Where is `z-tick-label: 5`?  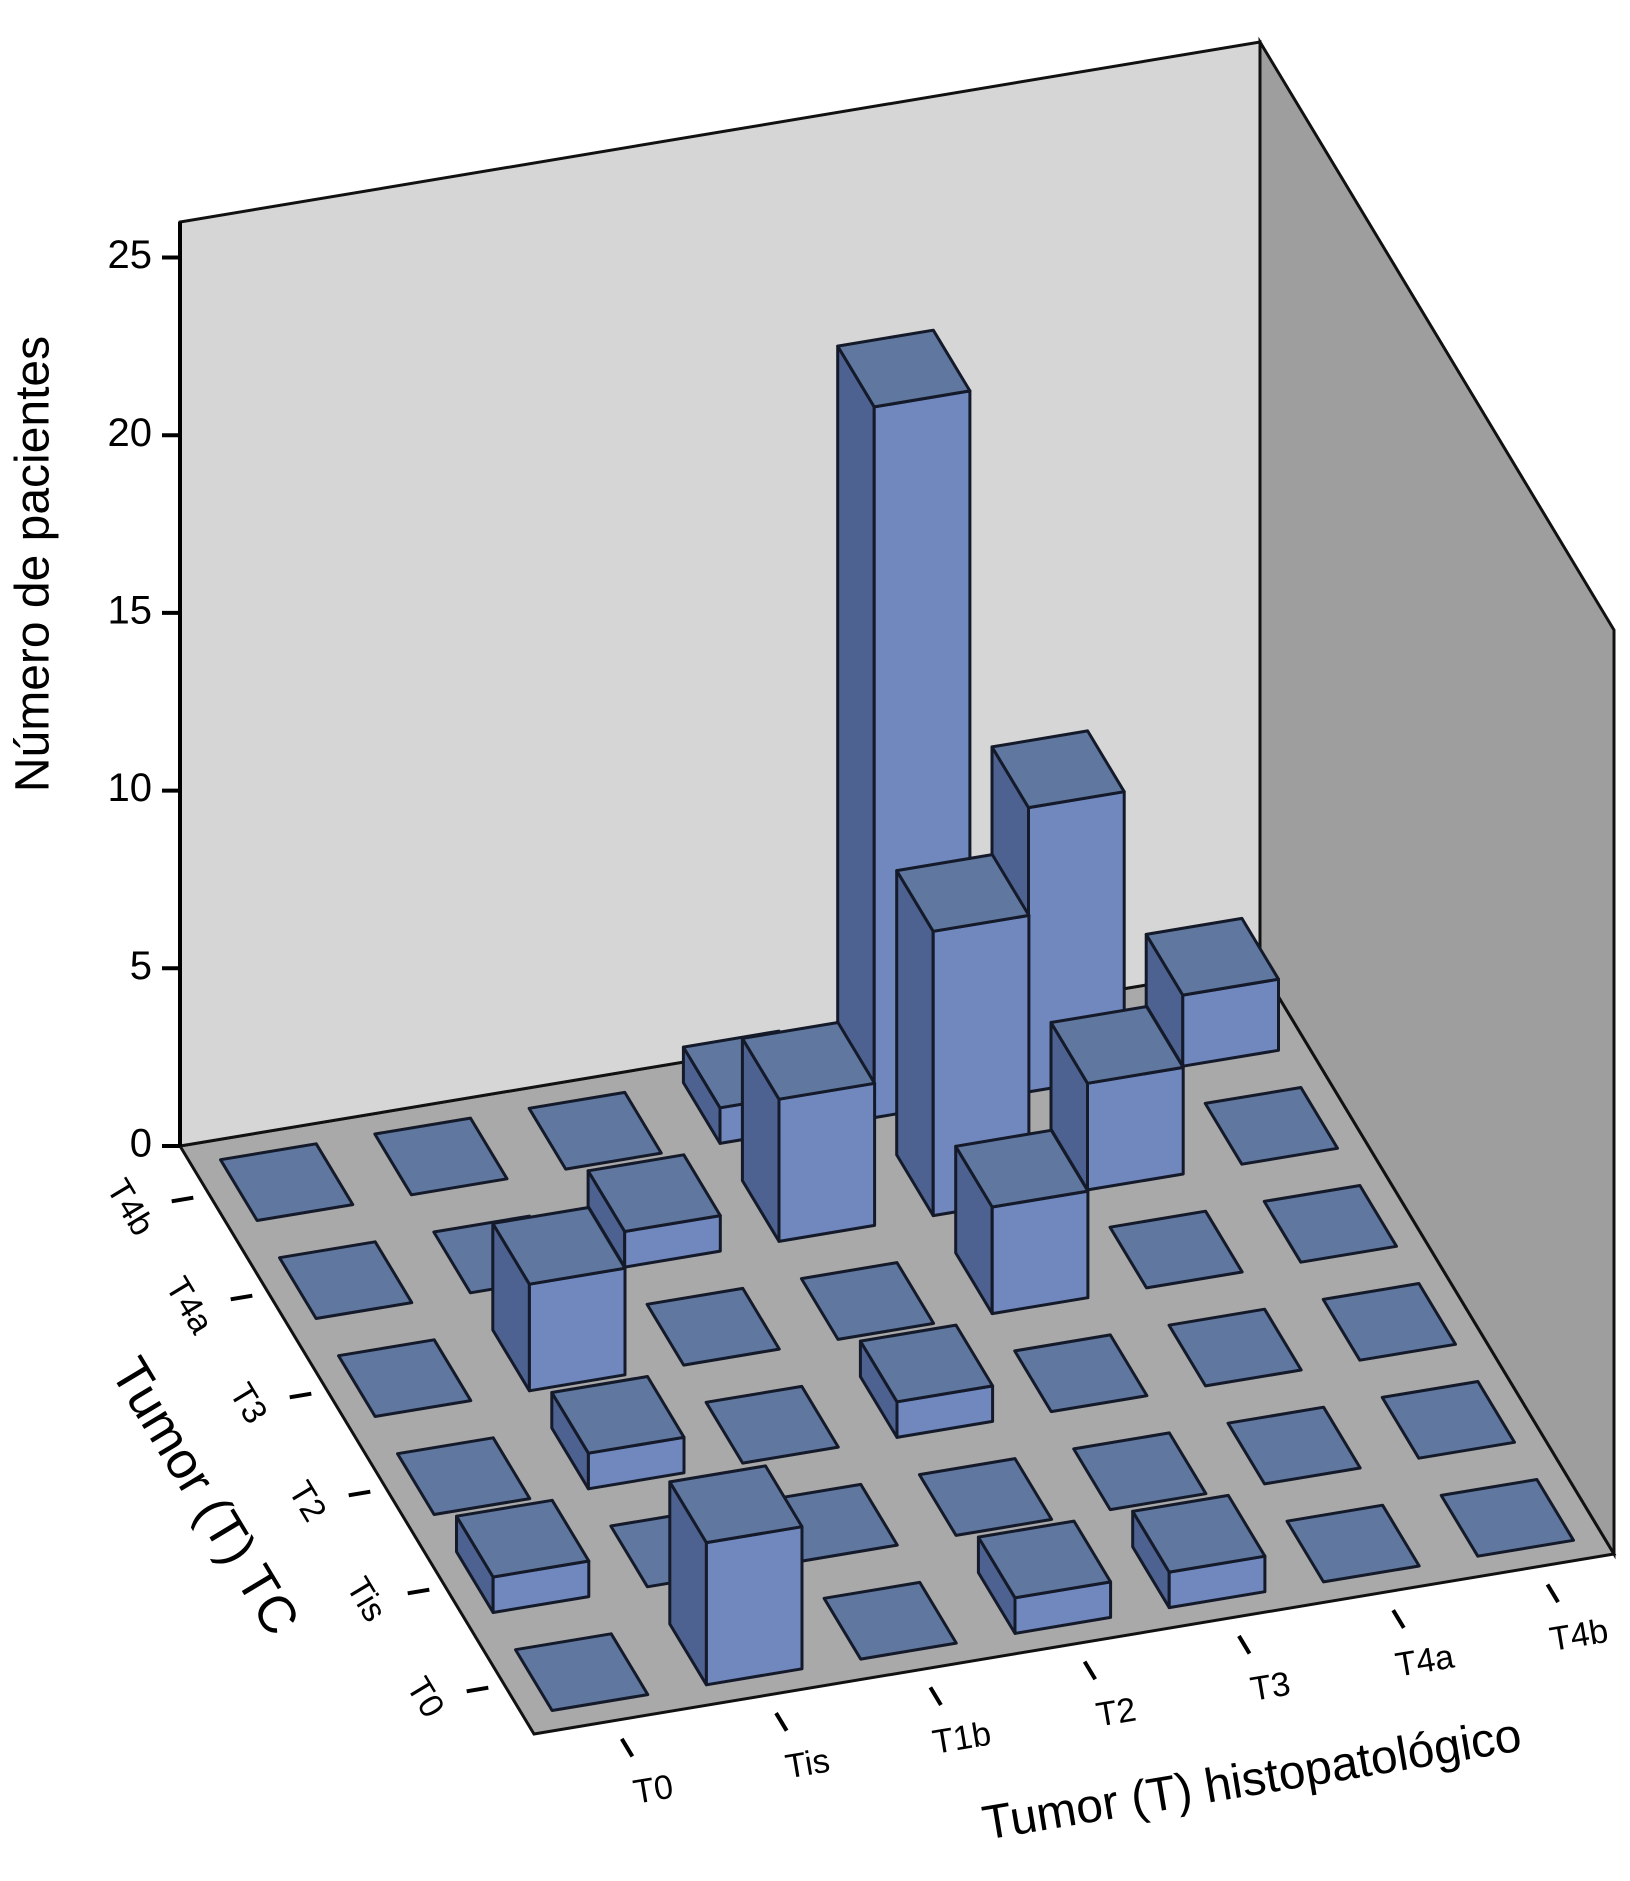 z-tick-label: 5 is located at coordinates (141, 966).